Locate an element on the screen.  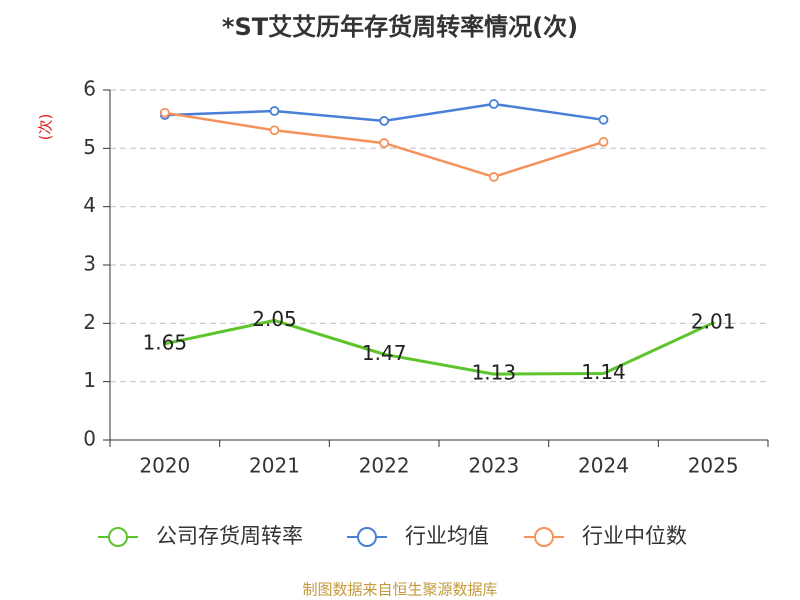
y-tick-label: 5 is located at coordinates (89, 147).